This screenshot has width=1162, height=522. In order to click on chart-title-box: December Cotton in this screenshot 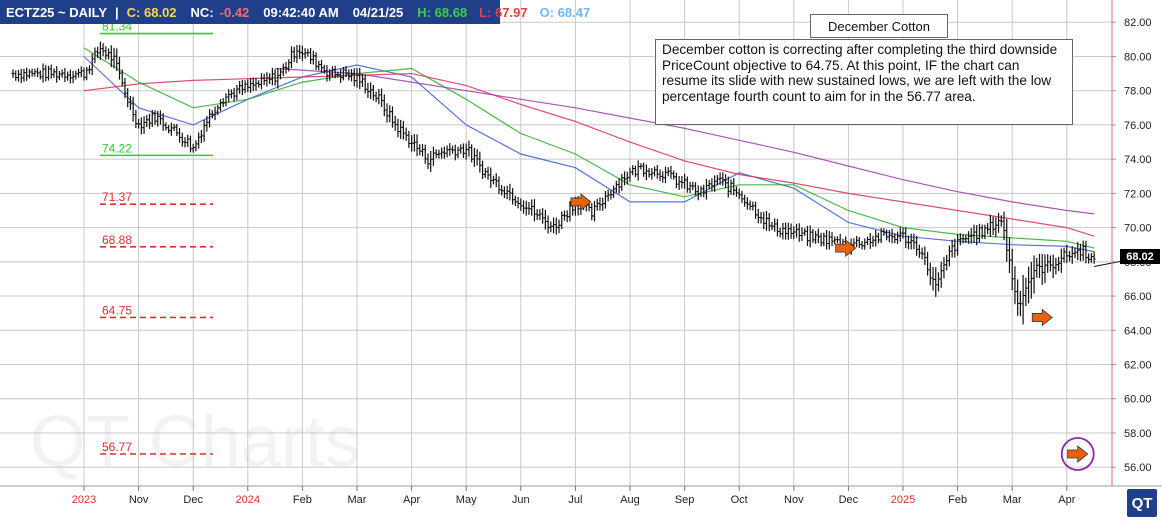, I will do `click(879, 26)`.